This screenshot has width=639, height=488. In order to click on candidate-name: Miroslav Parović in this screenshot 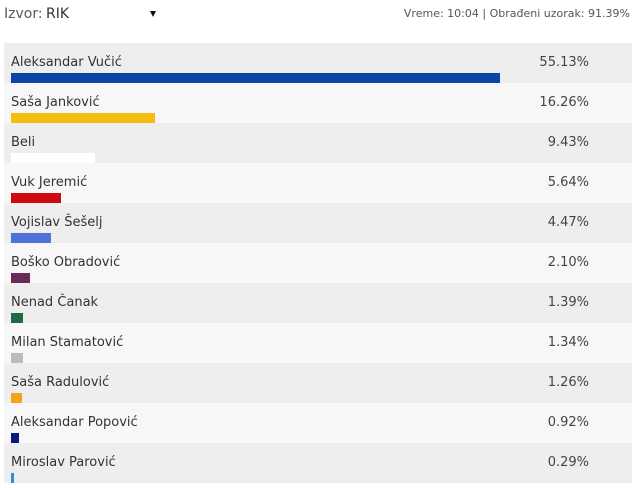, I will do `click(63, 462)`.